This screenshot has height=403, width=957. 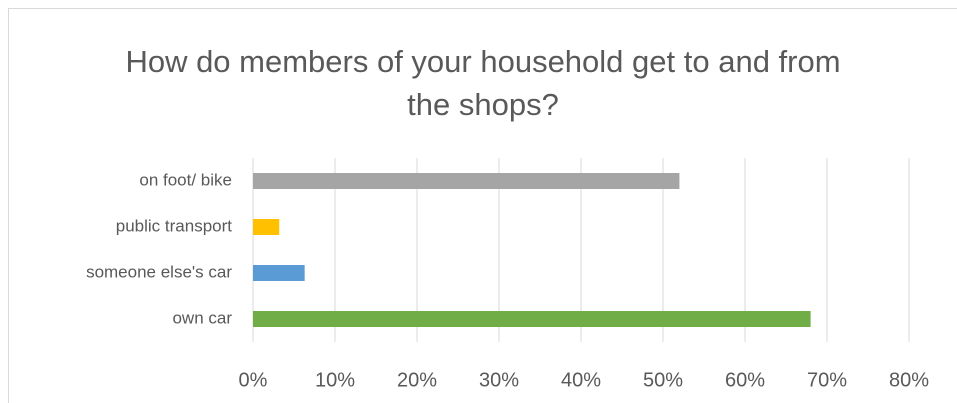 I want to click on y-tick-label: own car, so click(x=202, y=317).